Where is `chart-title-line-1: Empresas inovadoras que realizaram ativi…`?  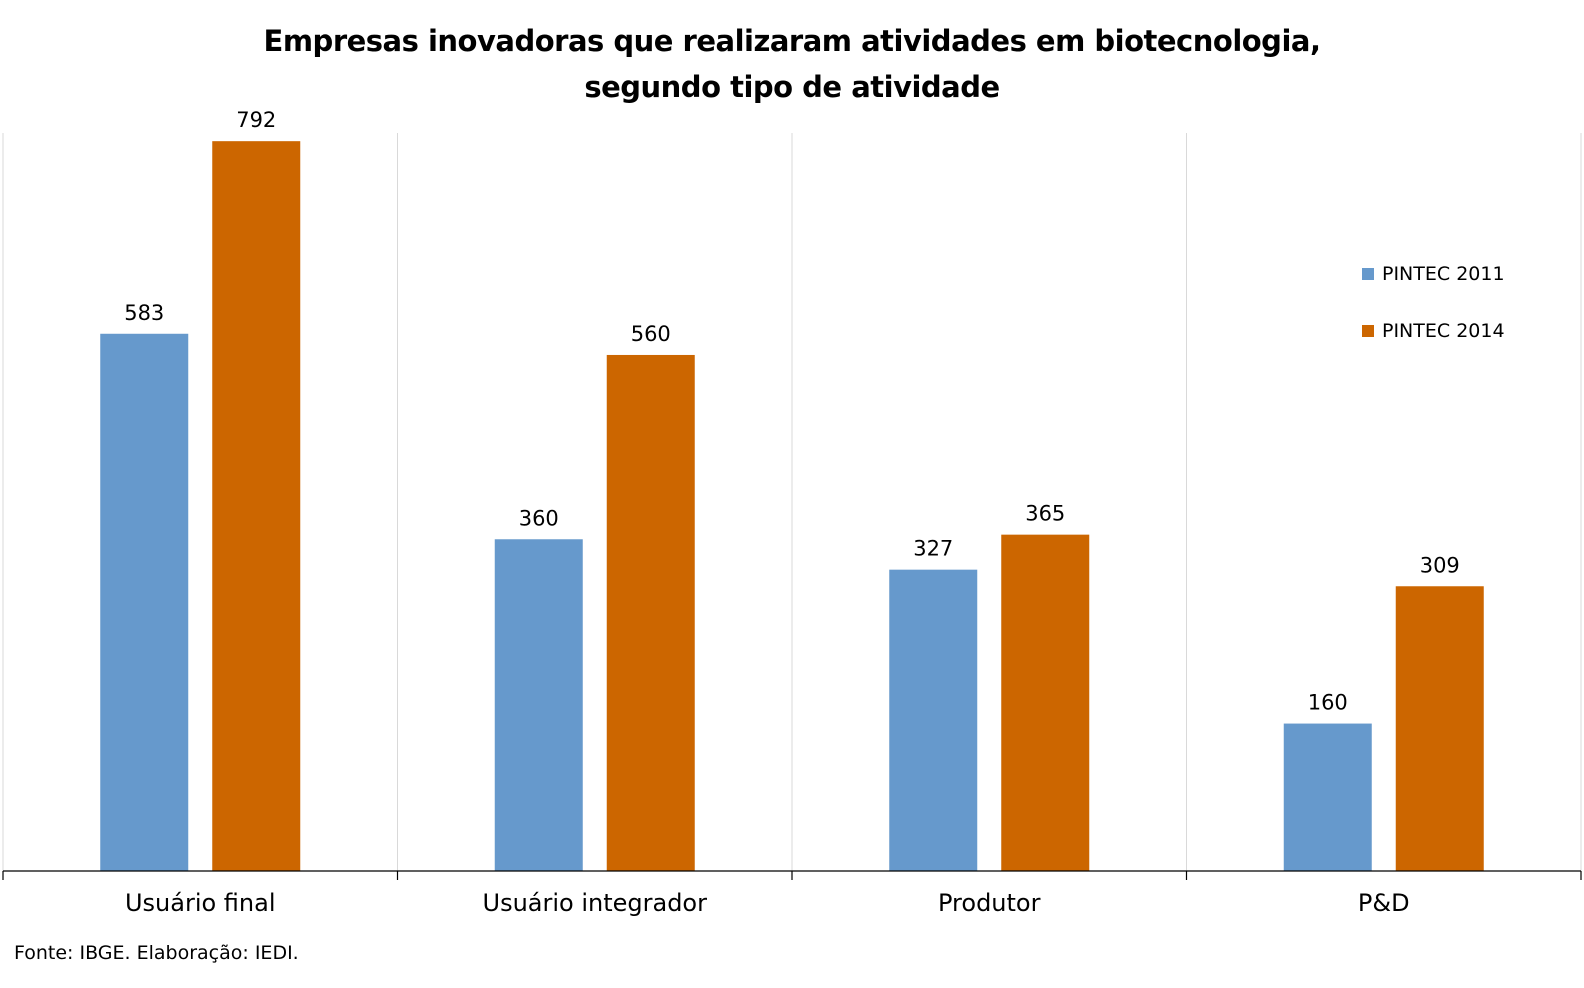
chart-title-line-1: Empresas inovadoras que realizaram ativi… is located at coordinates (792, 41).